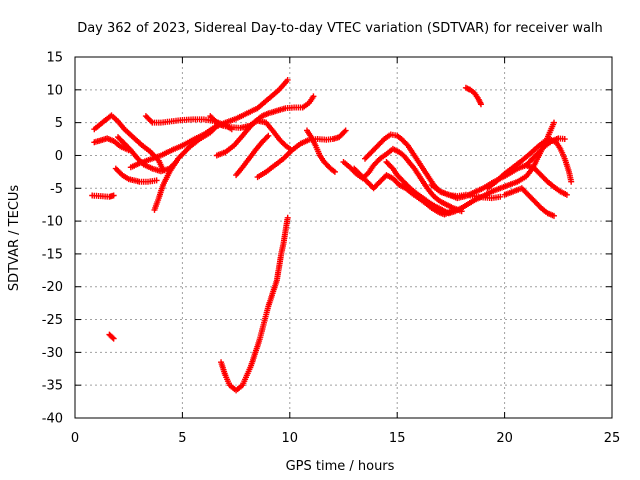  What do you see at coordinates (504, 438) in the screenshot?
I see `x-tick-label: 20` at bounding box center [504, 438].